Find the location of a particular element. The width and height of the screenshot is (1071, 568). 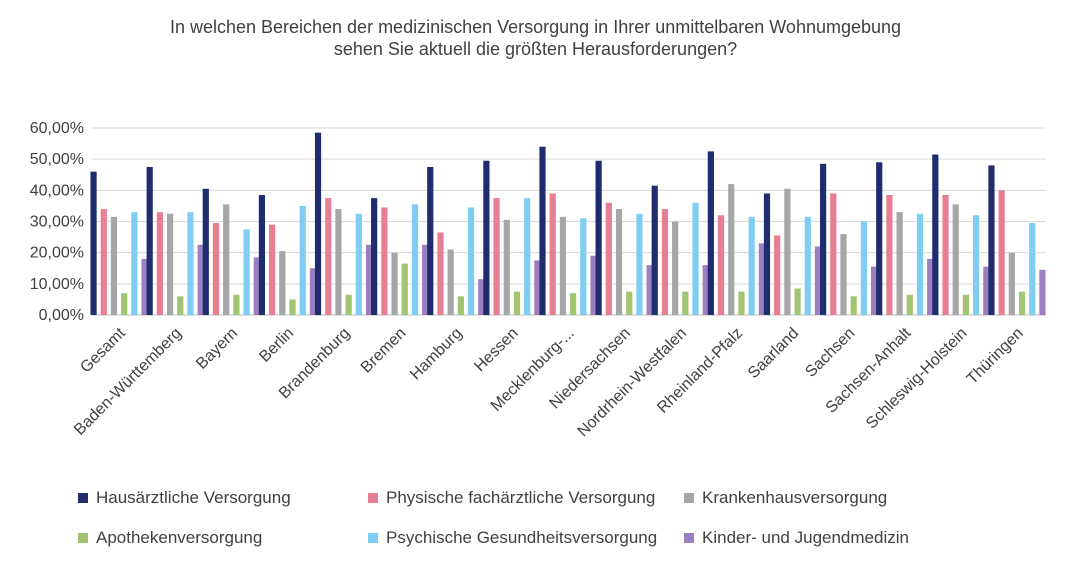

x-tick-label: Hamburg is located at coordinates (436, 354).